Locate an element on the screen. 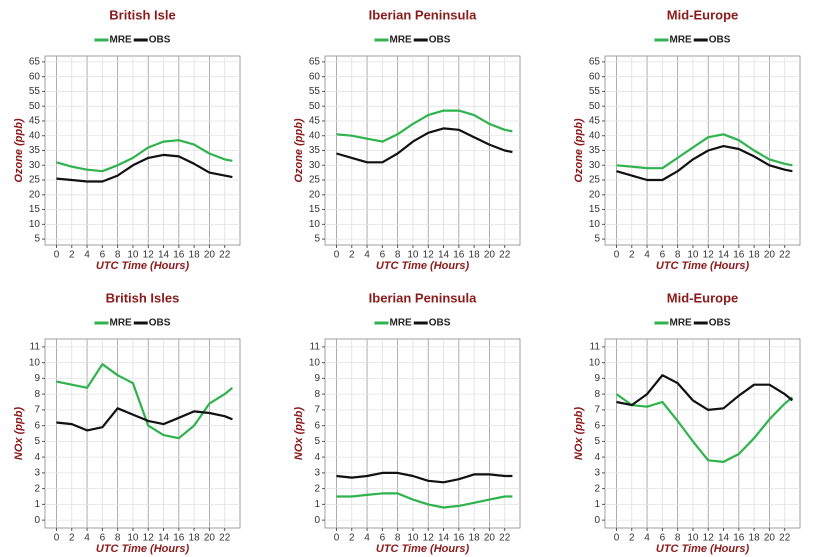  y-tick-label: 11 is located at coordinates (35, 347).